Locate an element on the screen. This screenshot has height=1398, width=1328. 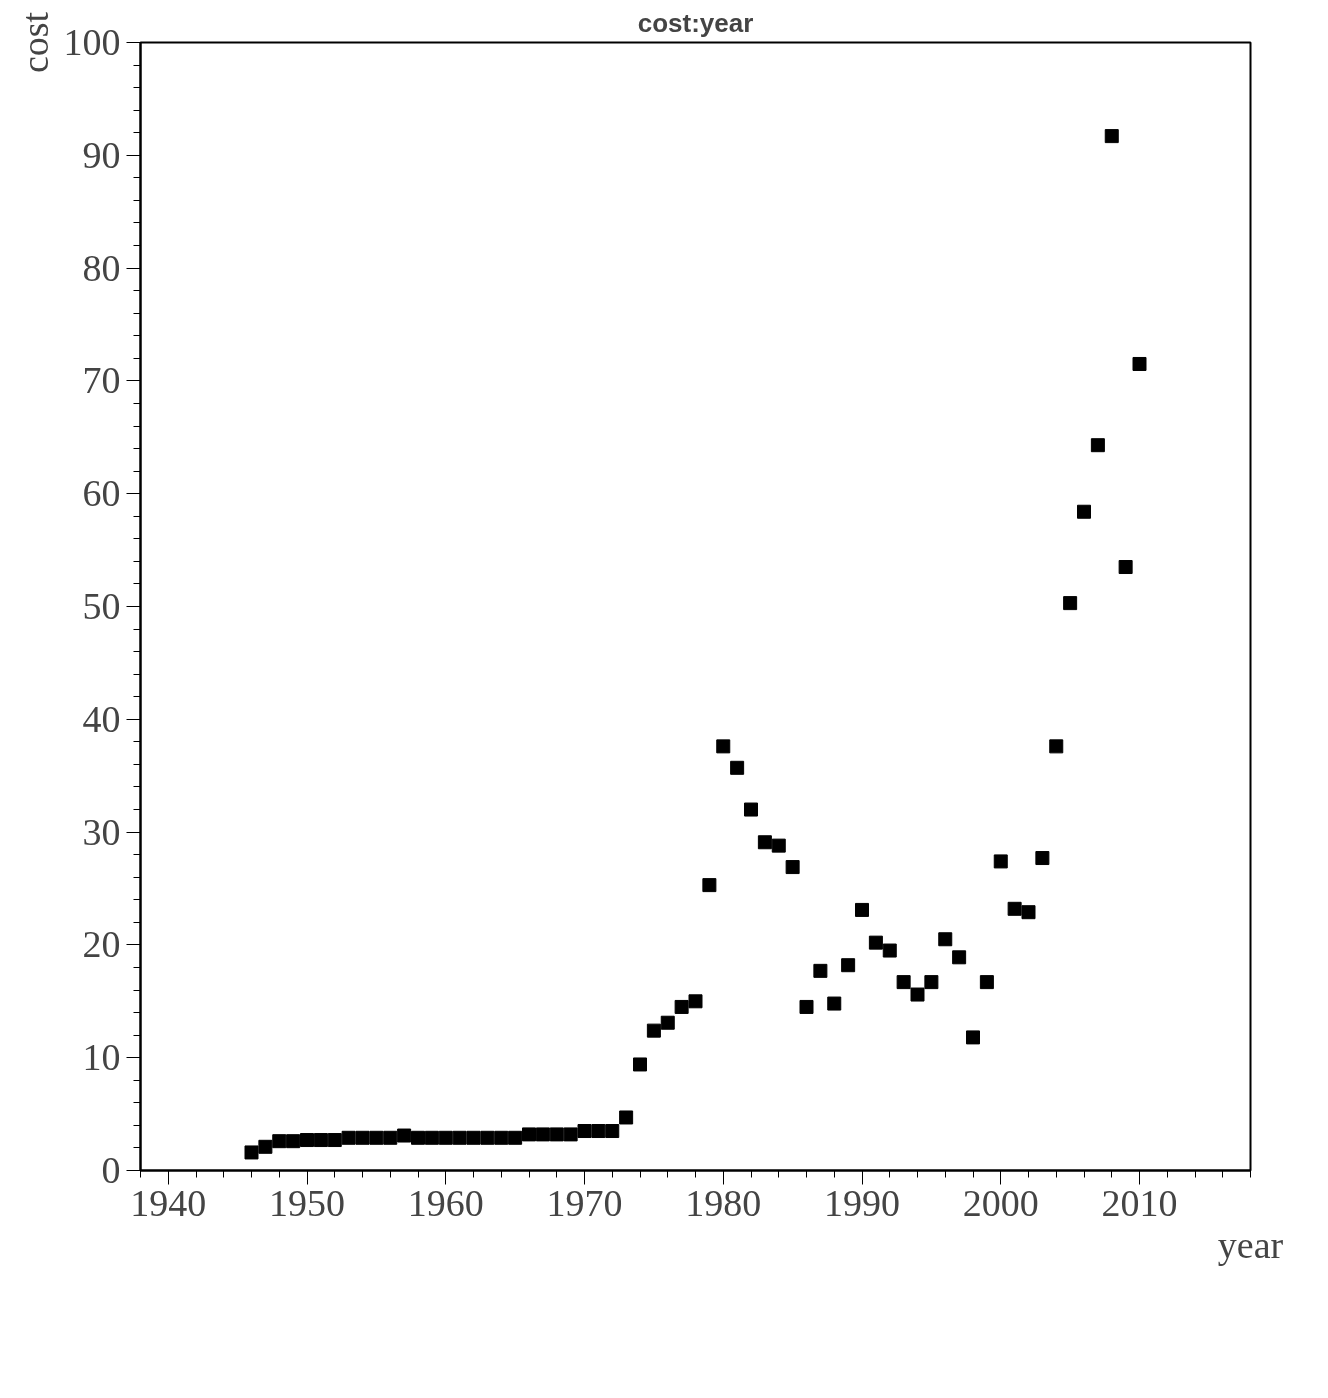
x-tick-label: 1990 is located at coordinates (862, 1202).